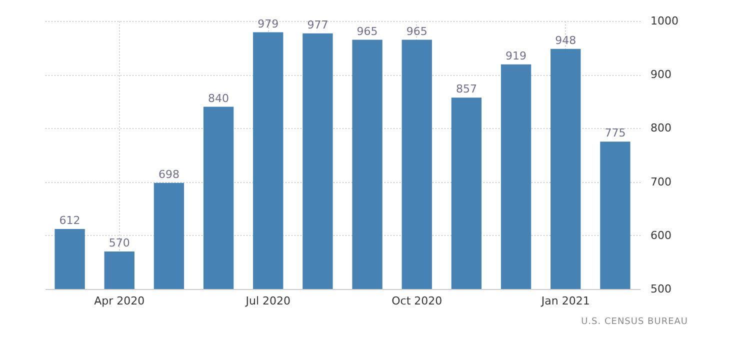 This screenshot has height=347, width=730. I want to click on y-tick-label: 700, so click(661, 181).